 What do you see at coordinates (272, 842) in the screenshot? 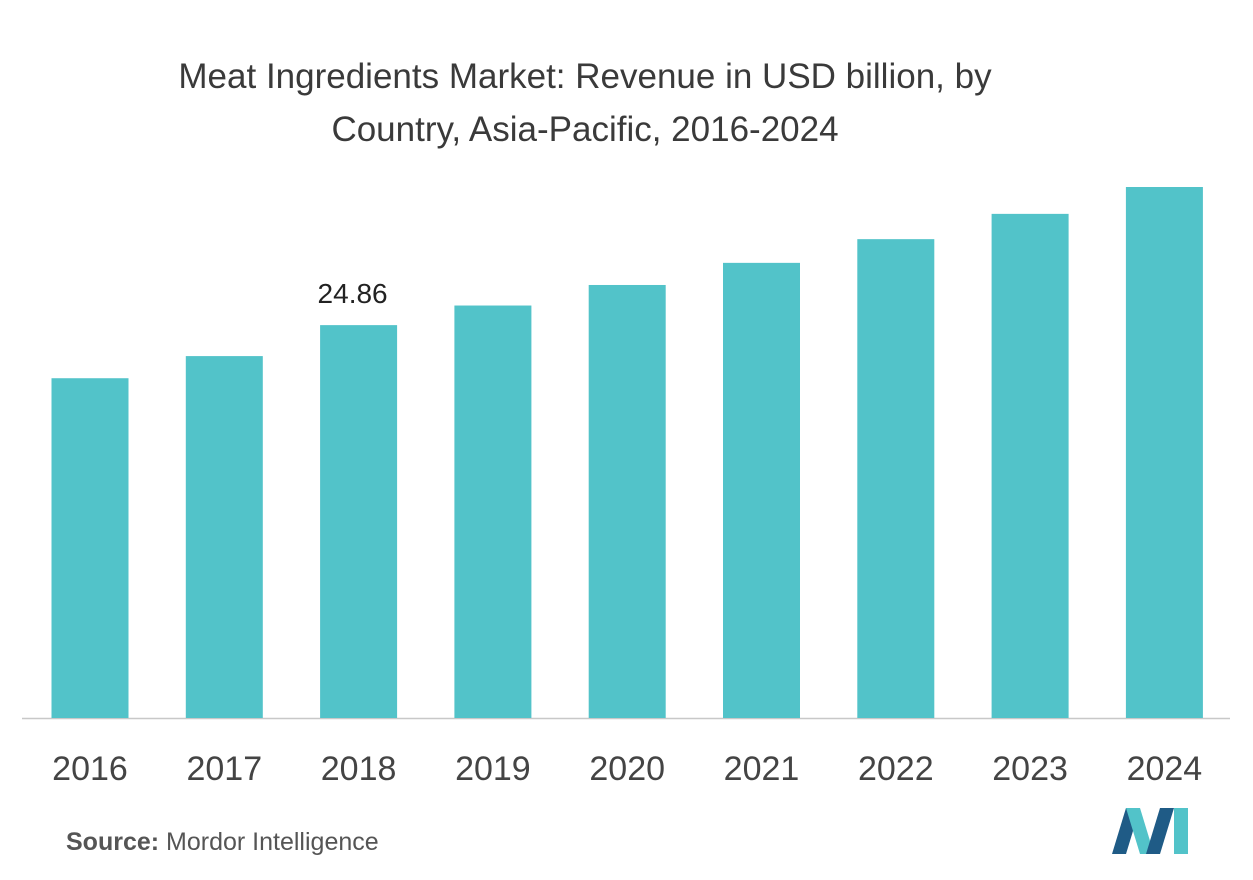
I see `source-text: Mordor Intelligence` at bounding box center [272, 842].